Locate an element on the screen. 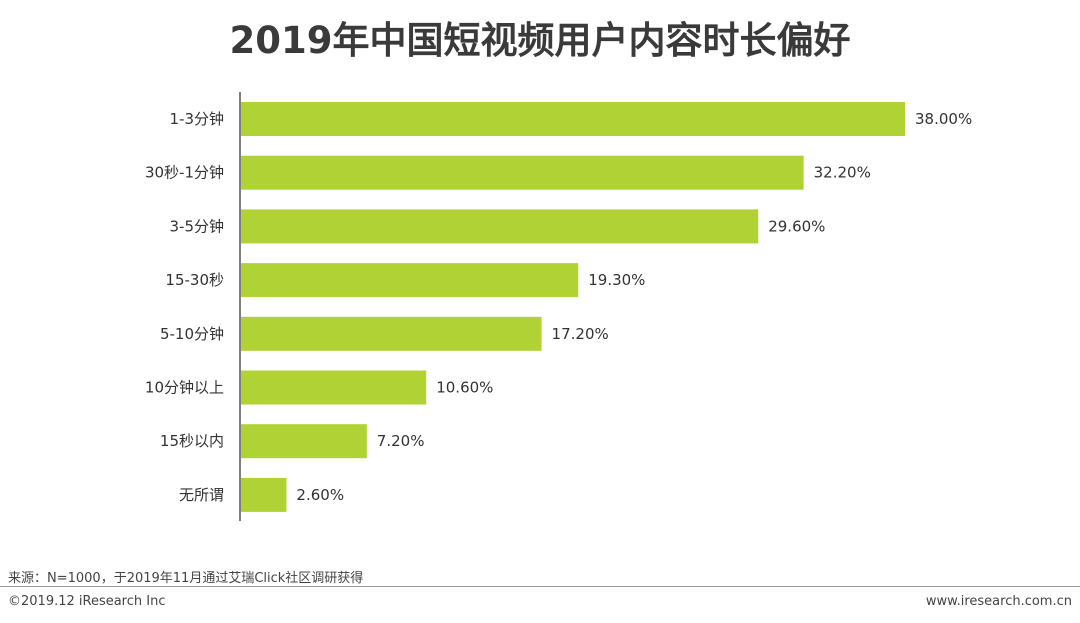 This screenshot has height=623, width=1080. copyright-text: ©2019.12 iResearch Inc is located at coordinates (87, 601).